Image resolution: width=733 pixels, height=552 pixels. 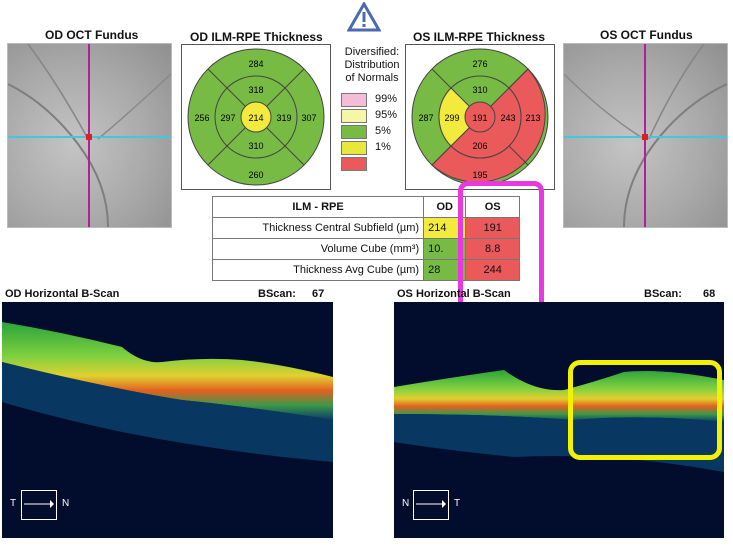 What do you see at coordinates (201, 118) in the screenshot?
I see `od-outer-temporal: 256` at bounding box center [201, 118].